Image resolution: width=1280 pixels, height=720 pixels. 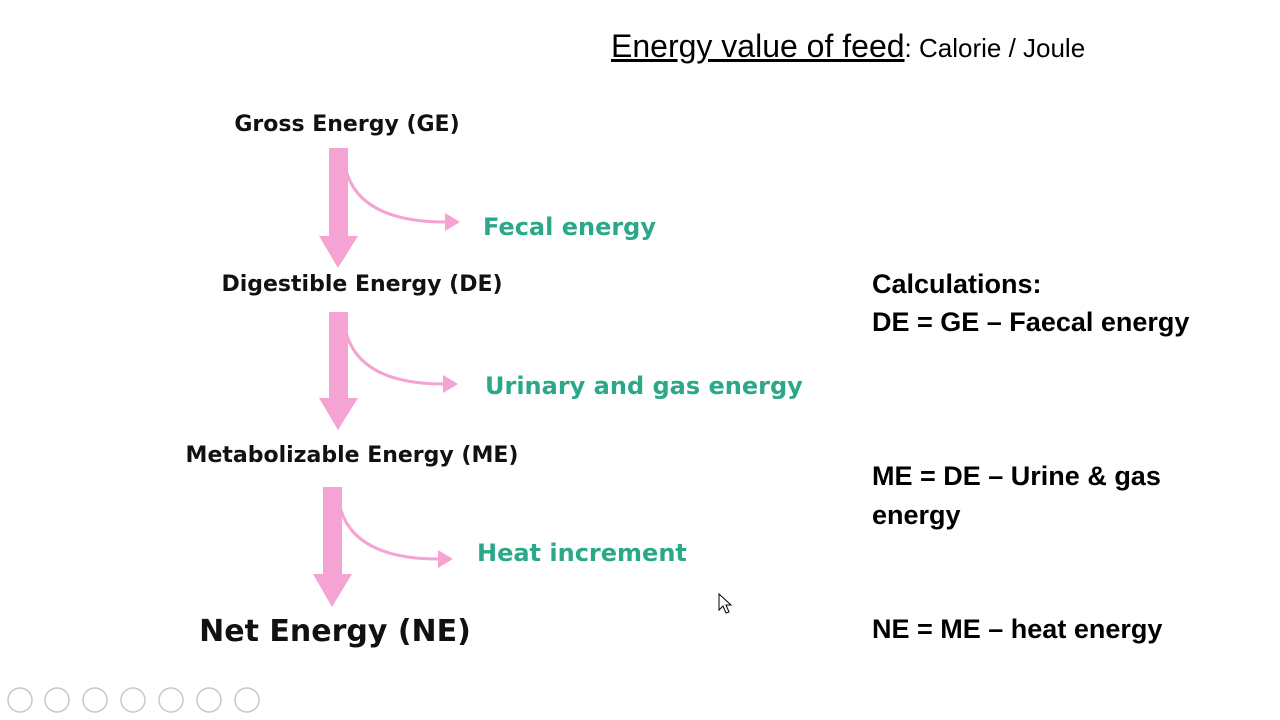 What do you see at coordinates (362, 284) in the screenshot?
I see `stage-label: Digestible Energy (DE)` at bounding box center [362, 284].